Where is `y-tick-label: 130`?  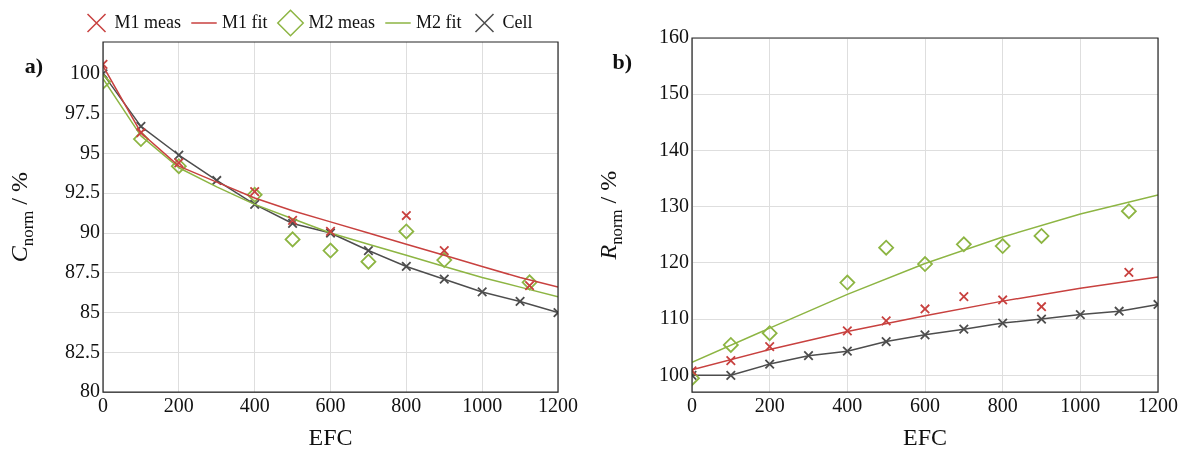 y-tick-label: 130 is located at coordinates (674, 204).